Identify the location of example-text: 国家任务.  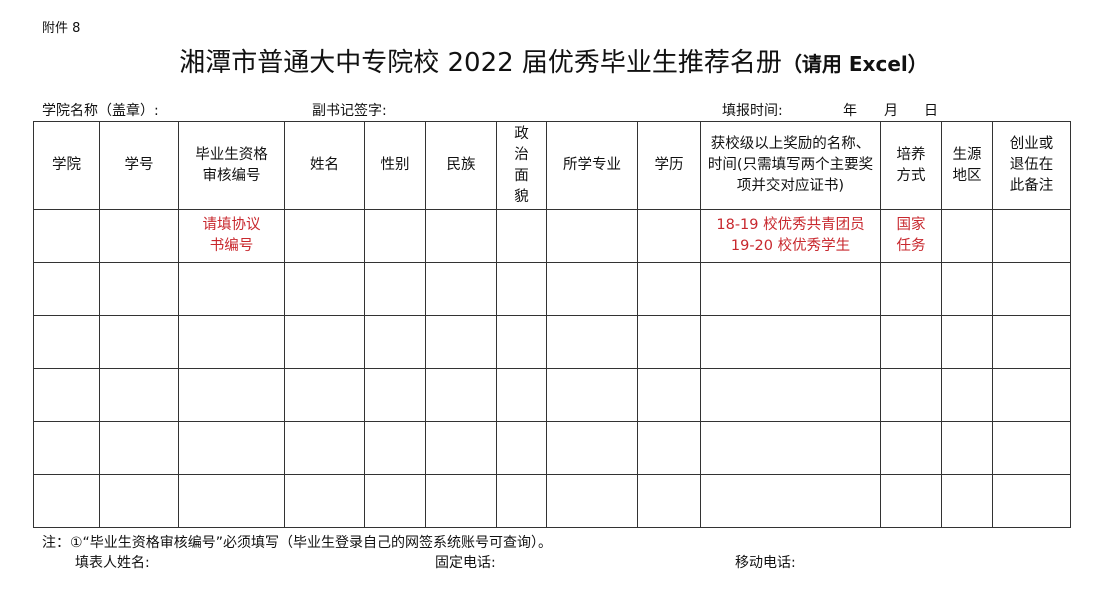
(911, 235).